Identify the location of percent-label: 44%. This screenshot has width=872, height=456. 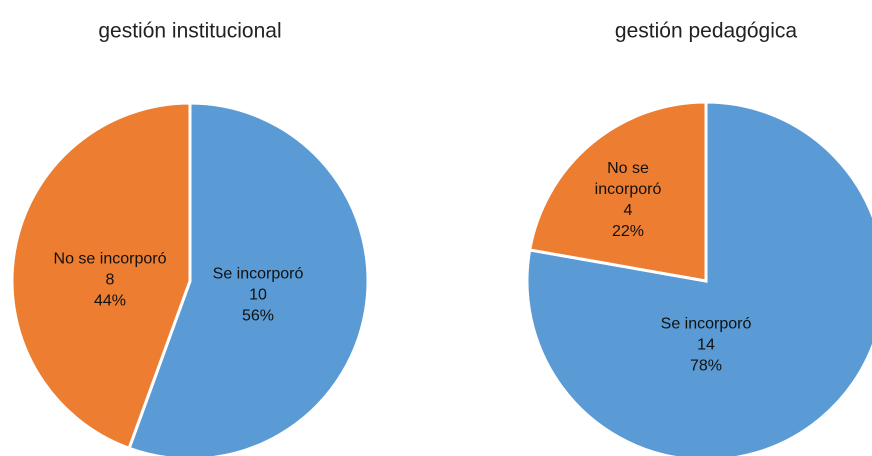
(110, 301).